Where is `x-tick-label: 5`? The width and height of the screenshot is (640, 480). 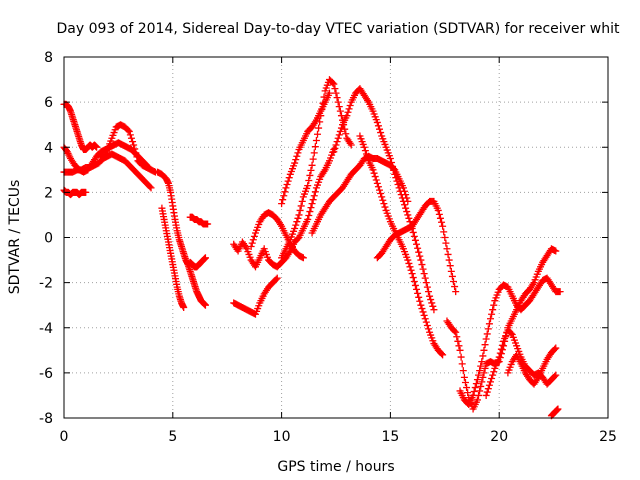 x-tick-label: 5 is located at coordinates (172, 437).